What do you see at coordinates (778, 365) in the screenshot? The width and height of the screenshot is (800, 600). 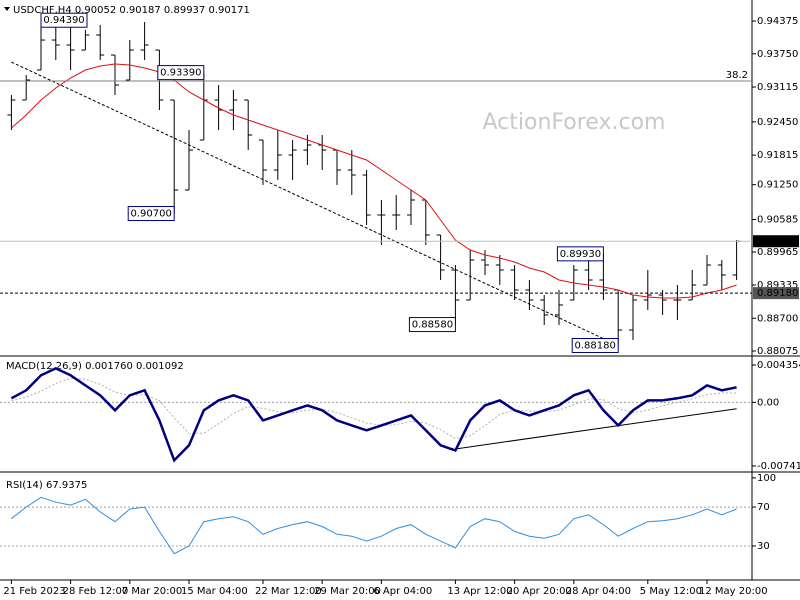 I see `y-tick-label: 0.004354` at bounding box center [778, 365].